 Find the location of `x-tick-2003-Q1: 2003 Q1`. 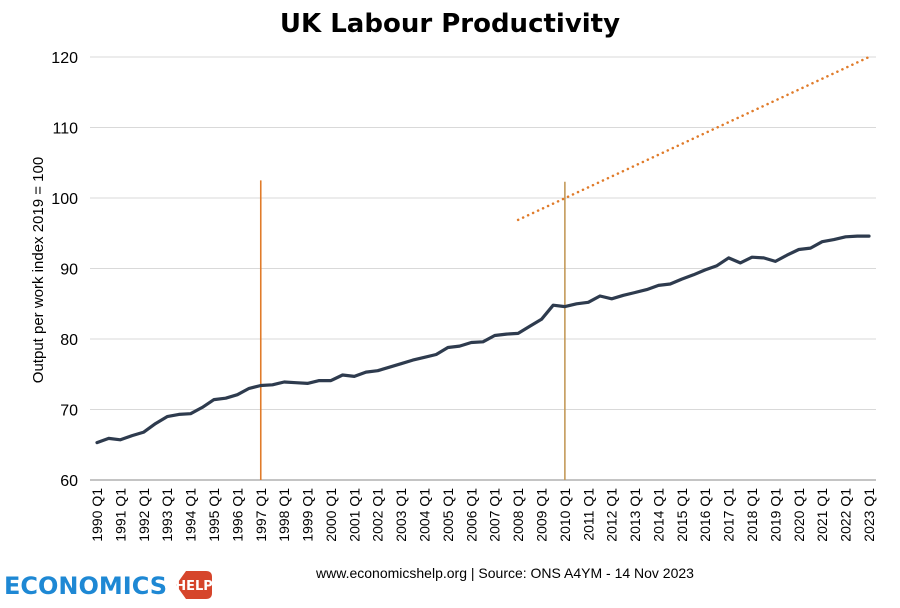

x-tick-2003-Q1: 2003 Q1 is located at coordinates (401, 515).